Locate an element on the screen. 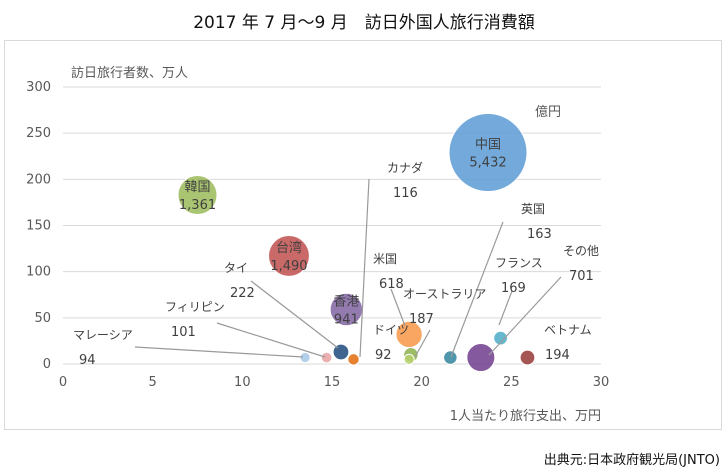 The width and height of the screenshot is (728, 472). x-tick-label: 20 is located at coordinates (421, 382).